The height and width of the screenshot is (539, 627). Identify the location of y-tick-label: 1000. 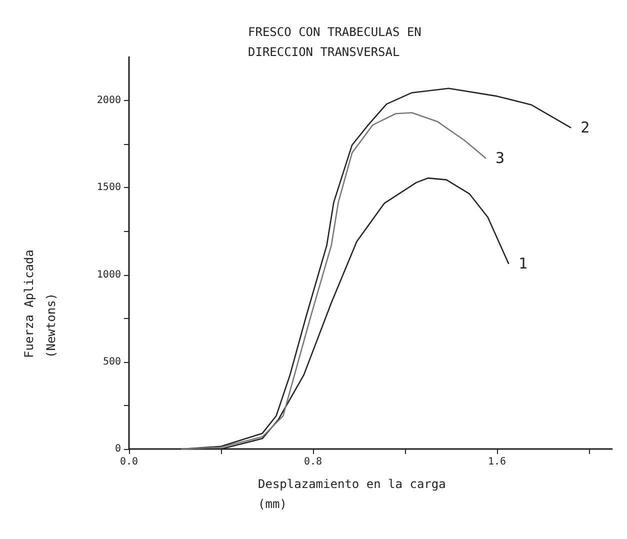
(108, 274).